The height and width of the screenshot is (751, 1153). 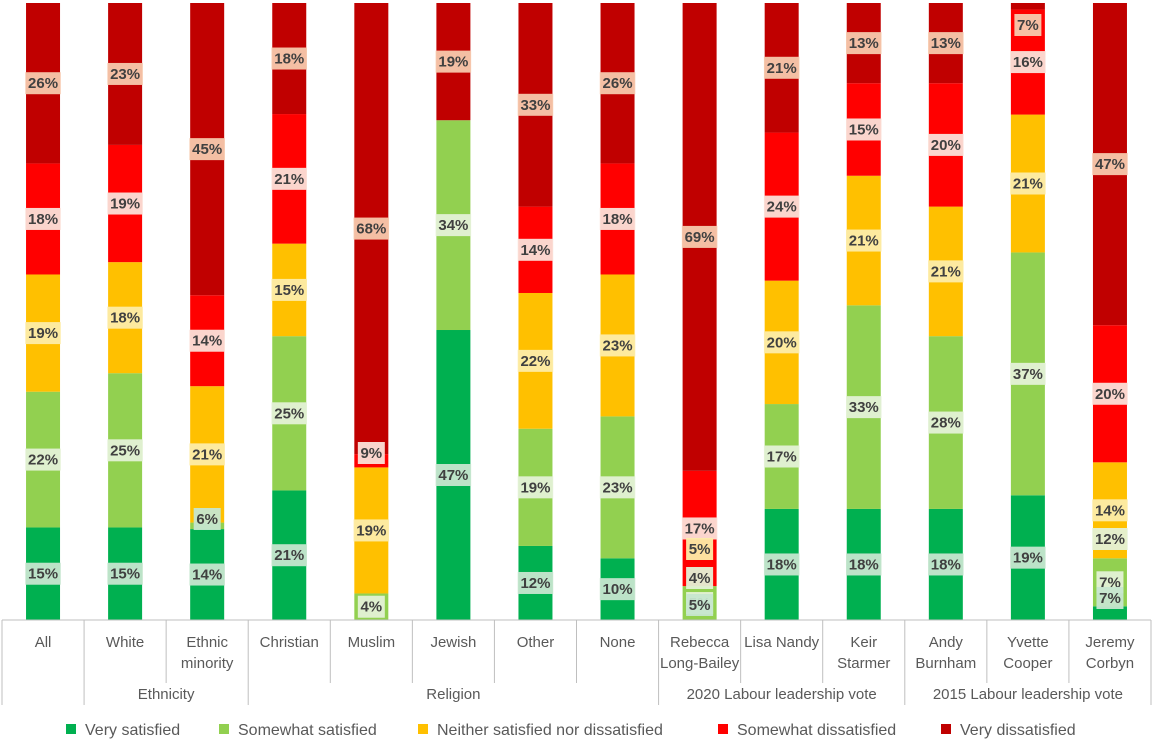 What do you see at coordinates (945, 663) in the screenshot?
I see `category-label-11-1: Burnham` at bounding box center [945, 663].